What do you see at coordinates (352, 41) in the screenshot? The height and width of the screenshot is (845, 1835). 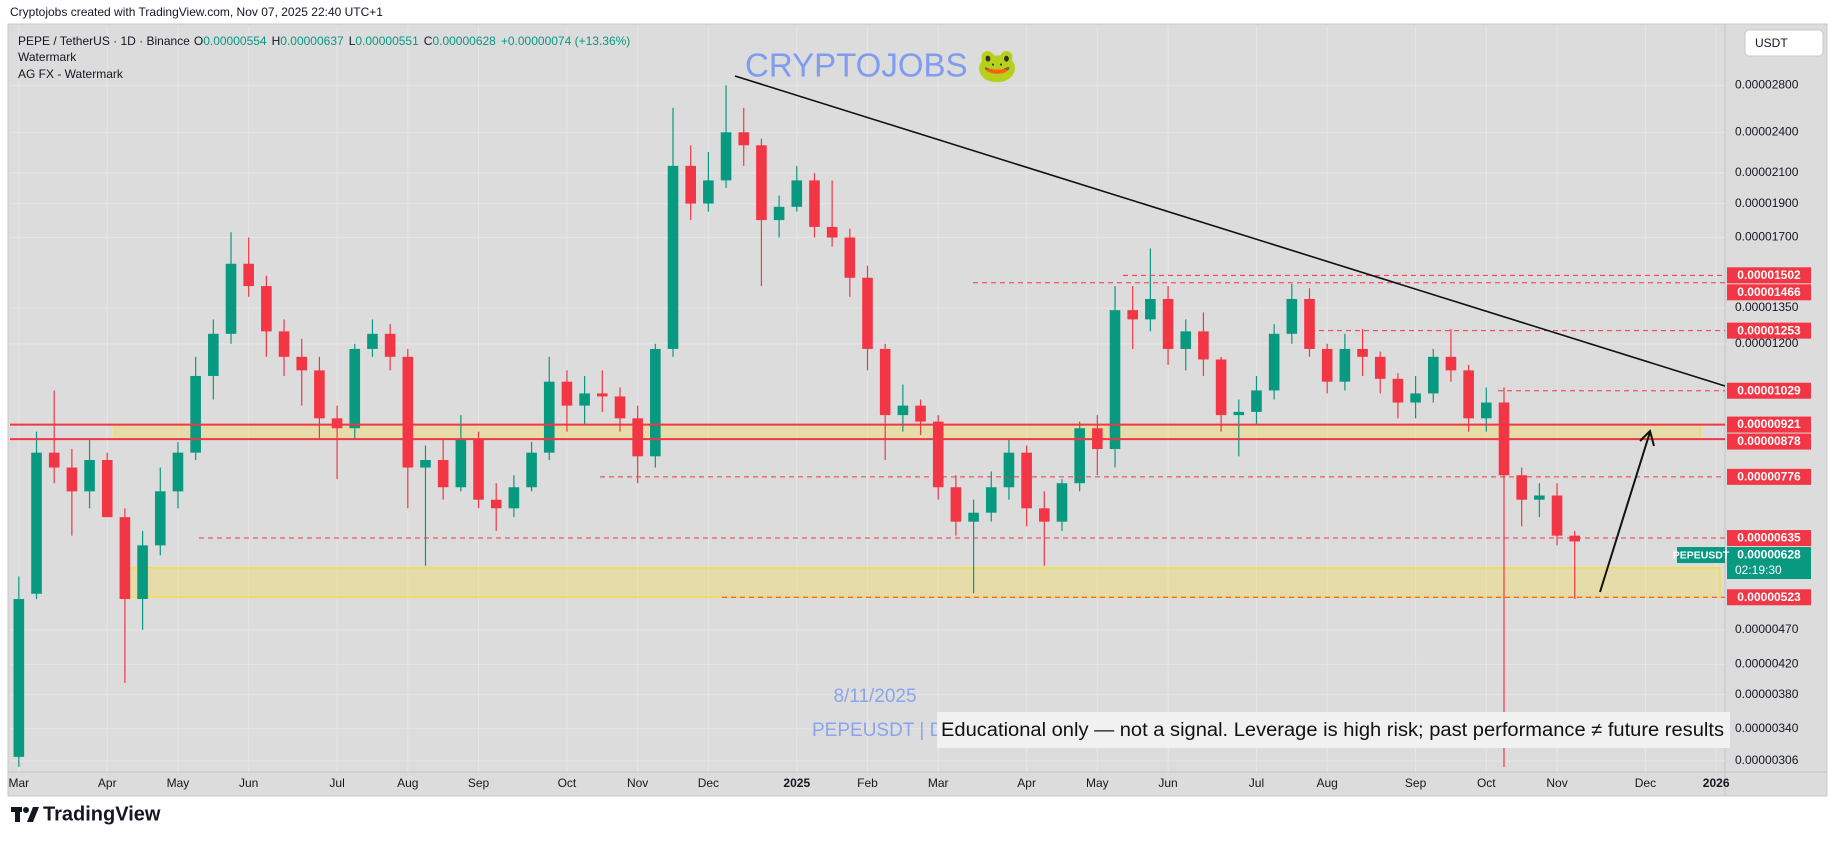 I see `ohlc-key: L` at bounding box center [352, 41].